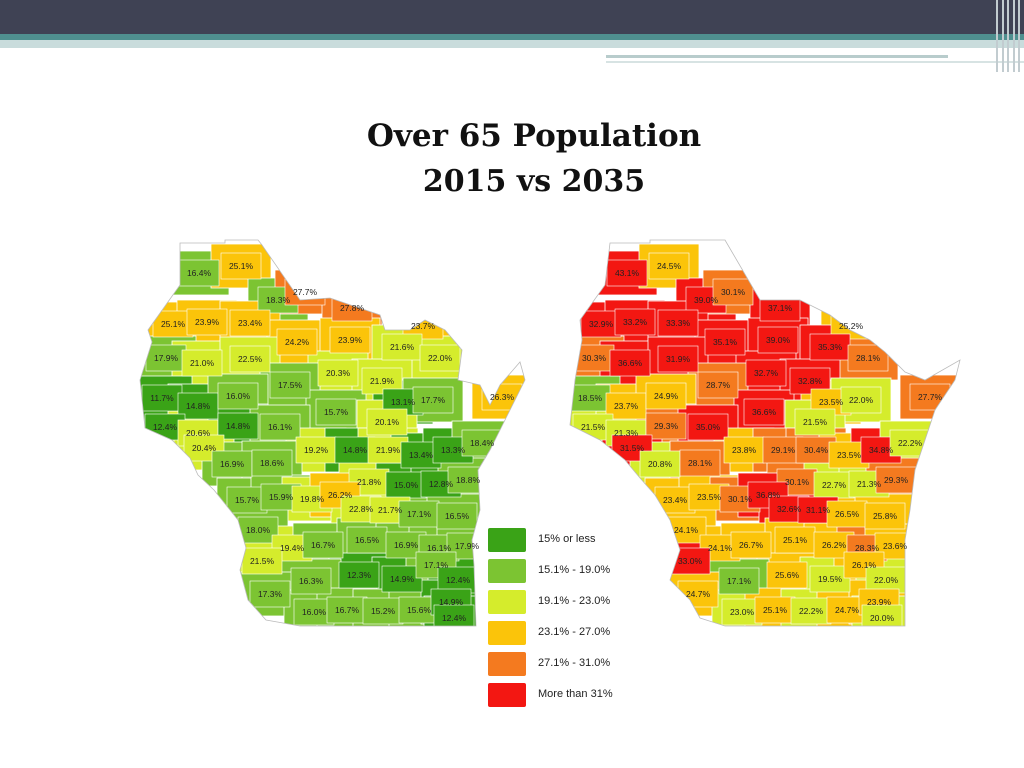 This screenshot has height=768, width=1024. I want to click on county-value-label: 23.4%, so click(675, 500).